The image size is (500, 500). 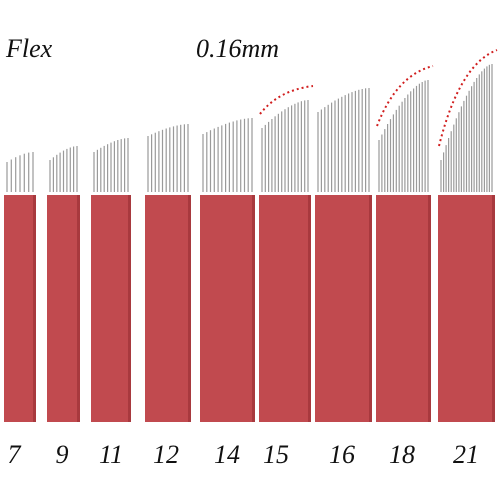 What do you see at coordinates (62, 454) in the screenshot?
I see `blade-label-9: 9` at bounding box center [62, 454].